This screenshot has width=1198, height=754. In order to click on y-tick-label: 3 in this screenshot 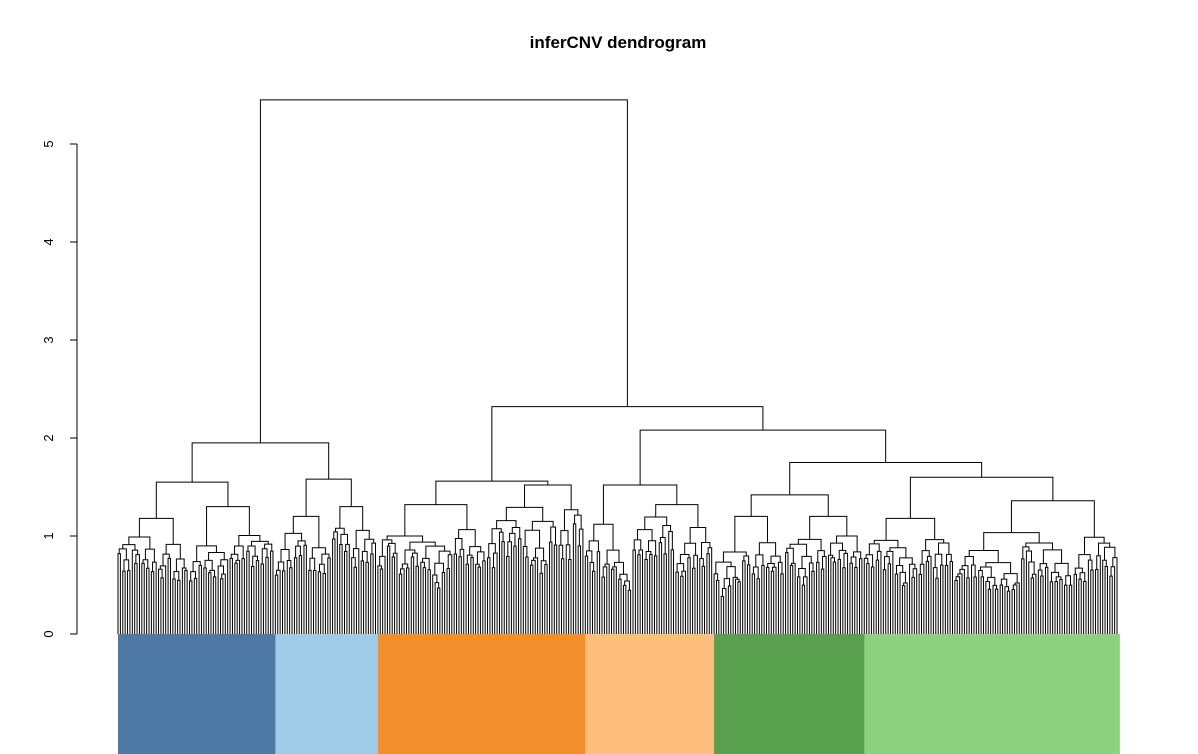, I will do `click(48, 339)`.